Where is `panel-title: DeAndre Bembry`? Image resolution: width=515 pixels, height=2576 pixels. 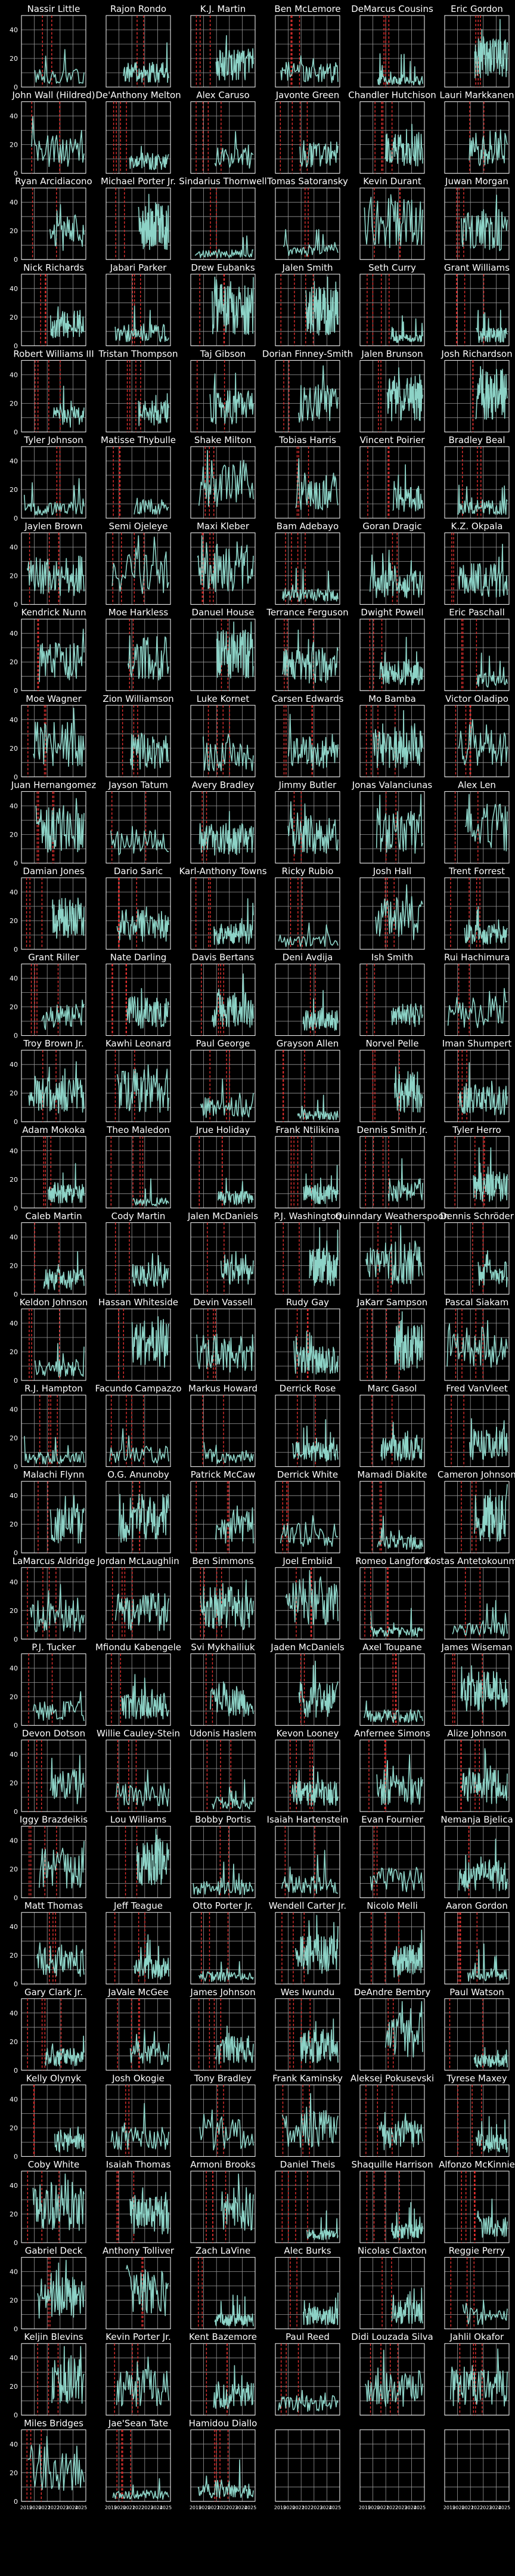
panel-title: DeAndre Bembry is located at coordinates (392, 1993).